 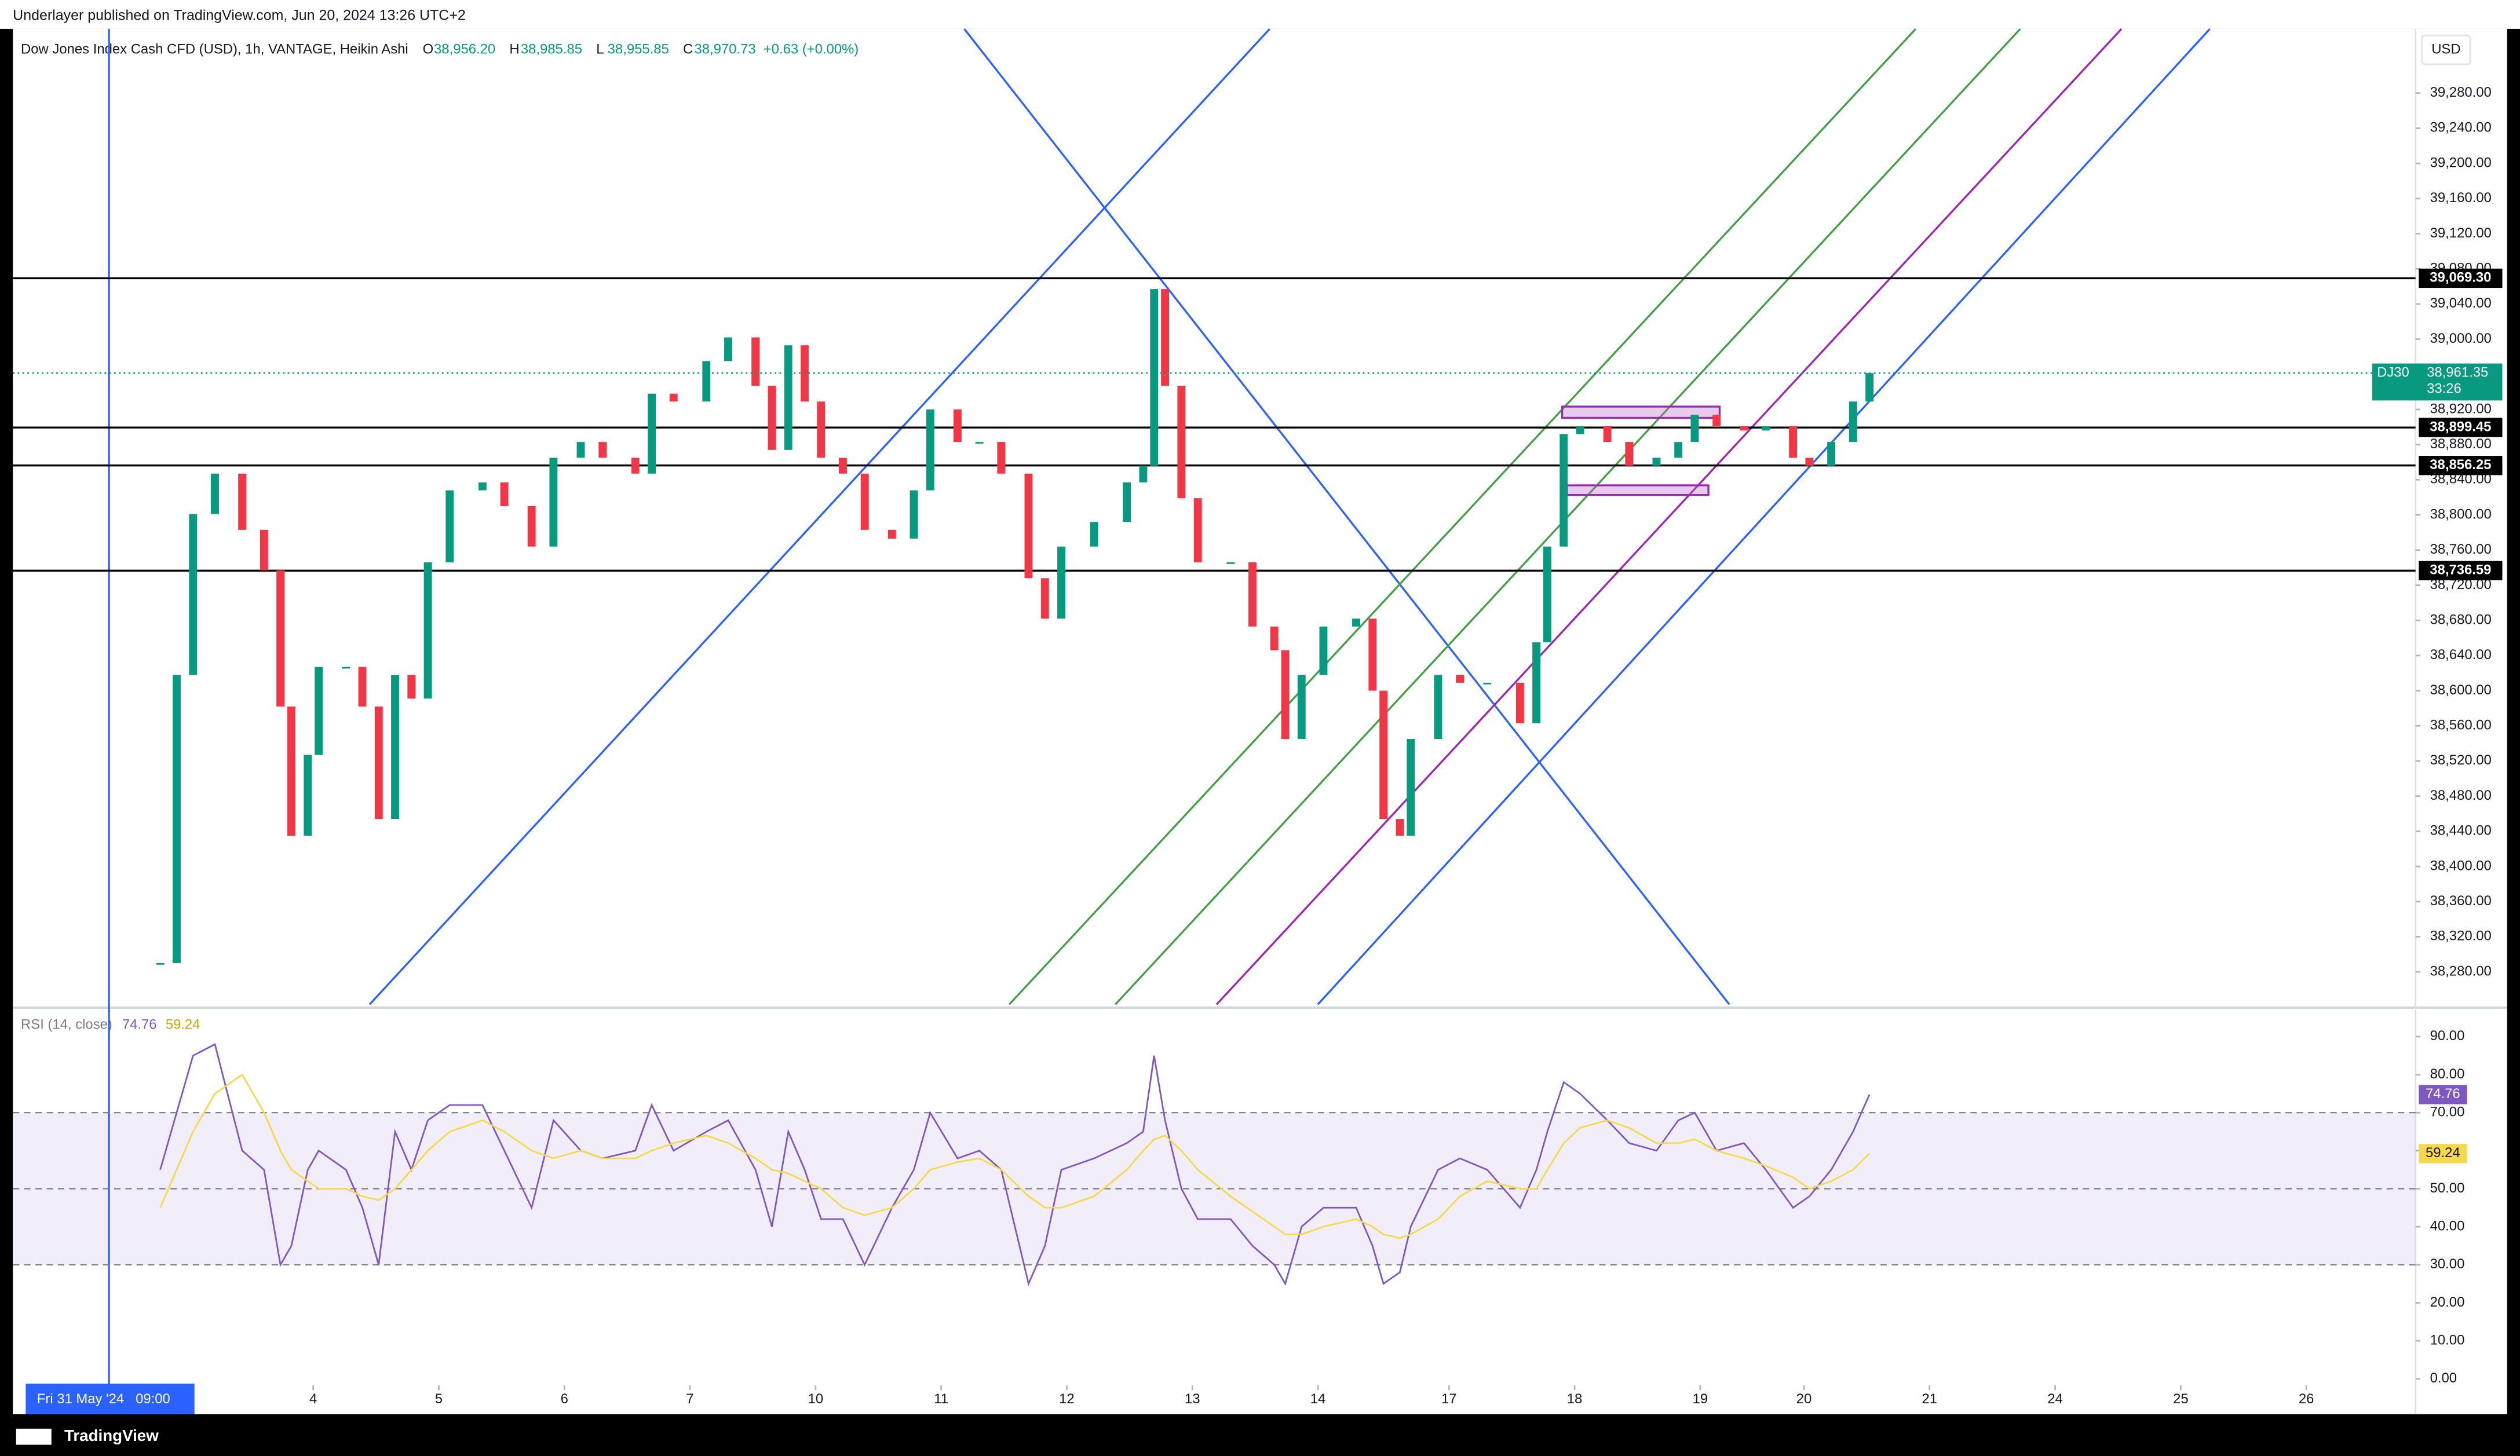 I want to click on y-tick-label: 50.00, so click(x=2448, y=1188).